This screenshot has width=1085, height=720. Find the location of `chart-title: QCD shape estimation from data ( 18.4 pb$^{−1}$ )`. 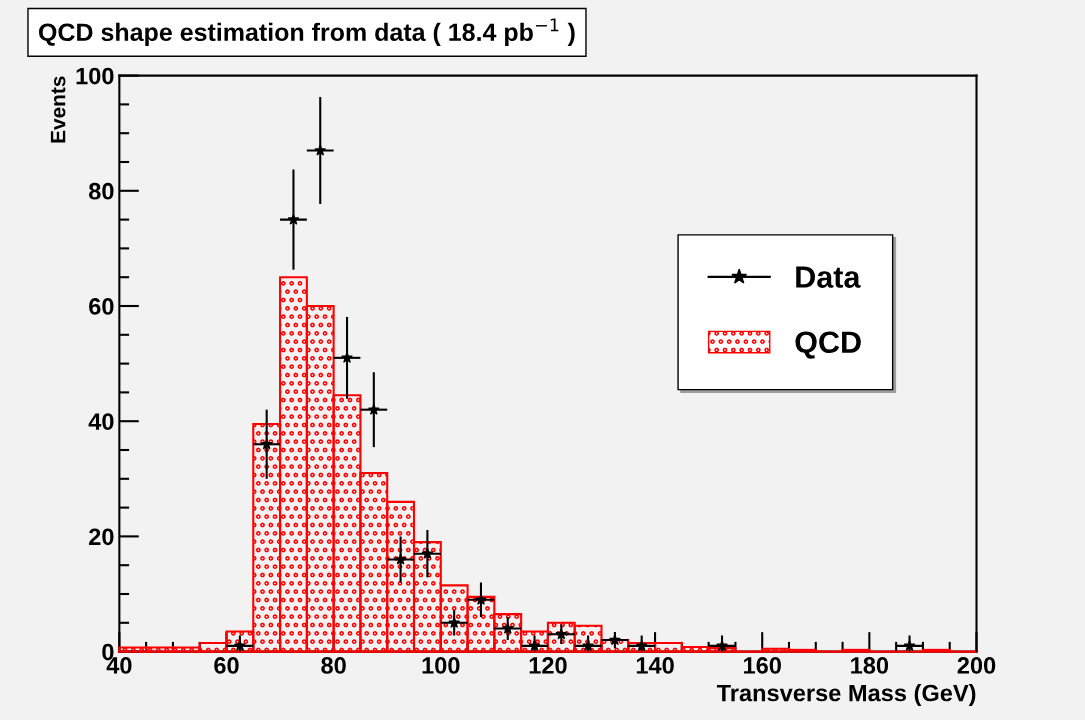

chart-title: QCD shape estimation from data ( 18.4 pb$^{−1}$ ) is located at coordinates (307, 32).